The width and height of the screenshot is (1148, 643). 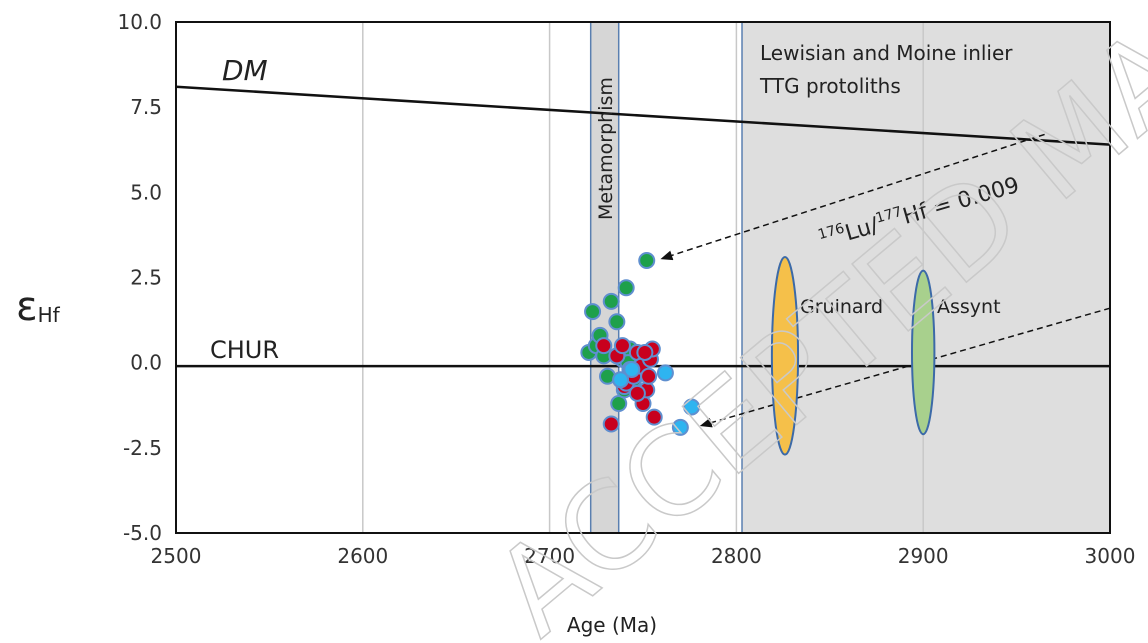 What do you see at coordinates (362, 556) in the screenshot?
I see `x-tick-2600: 2600` at bounding box center [362, 556].